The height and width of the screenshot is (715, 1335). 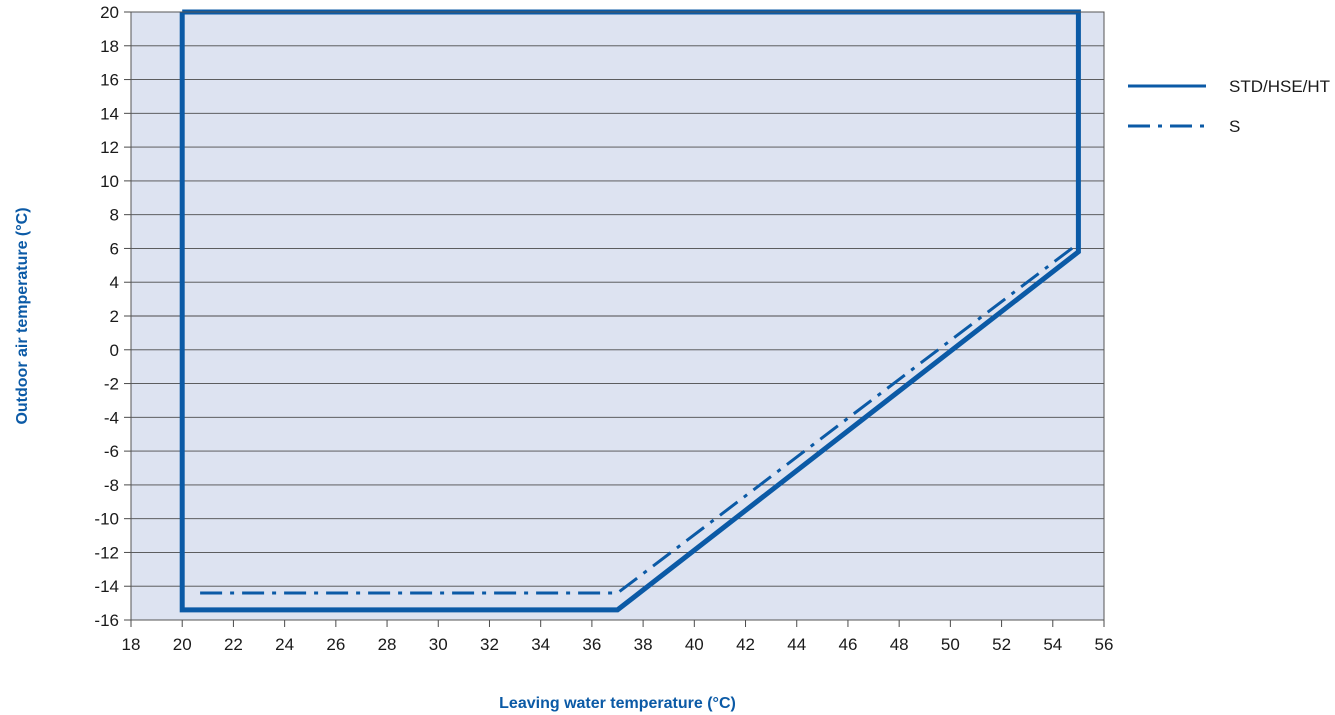 I want to click on y-axis-title: Outdoor air temperature (°C), so click(x=22, y=315).